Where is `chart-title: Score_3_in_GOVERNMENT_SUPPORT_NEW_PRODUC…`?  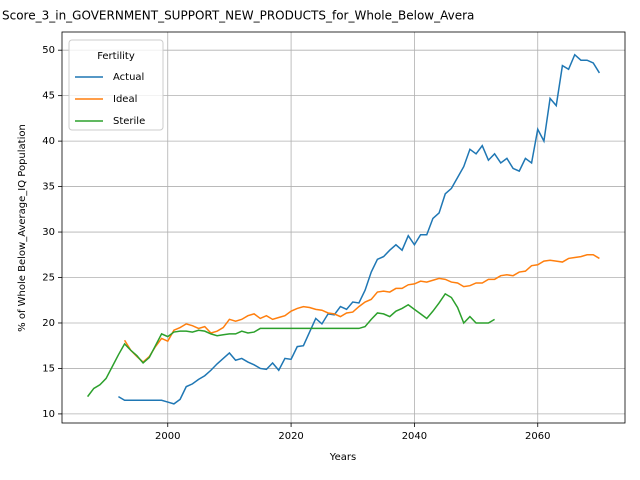
chart-title: Score_3_in_GOVERNMENT_SUPPORT_NEW_PRODUC… is located at coordinates (238, 16).